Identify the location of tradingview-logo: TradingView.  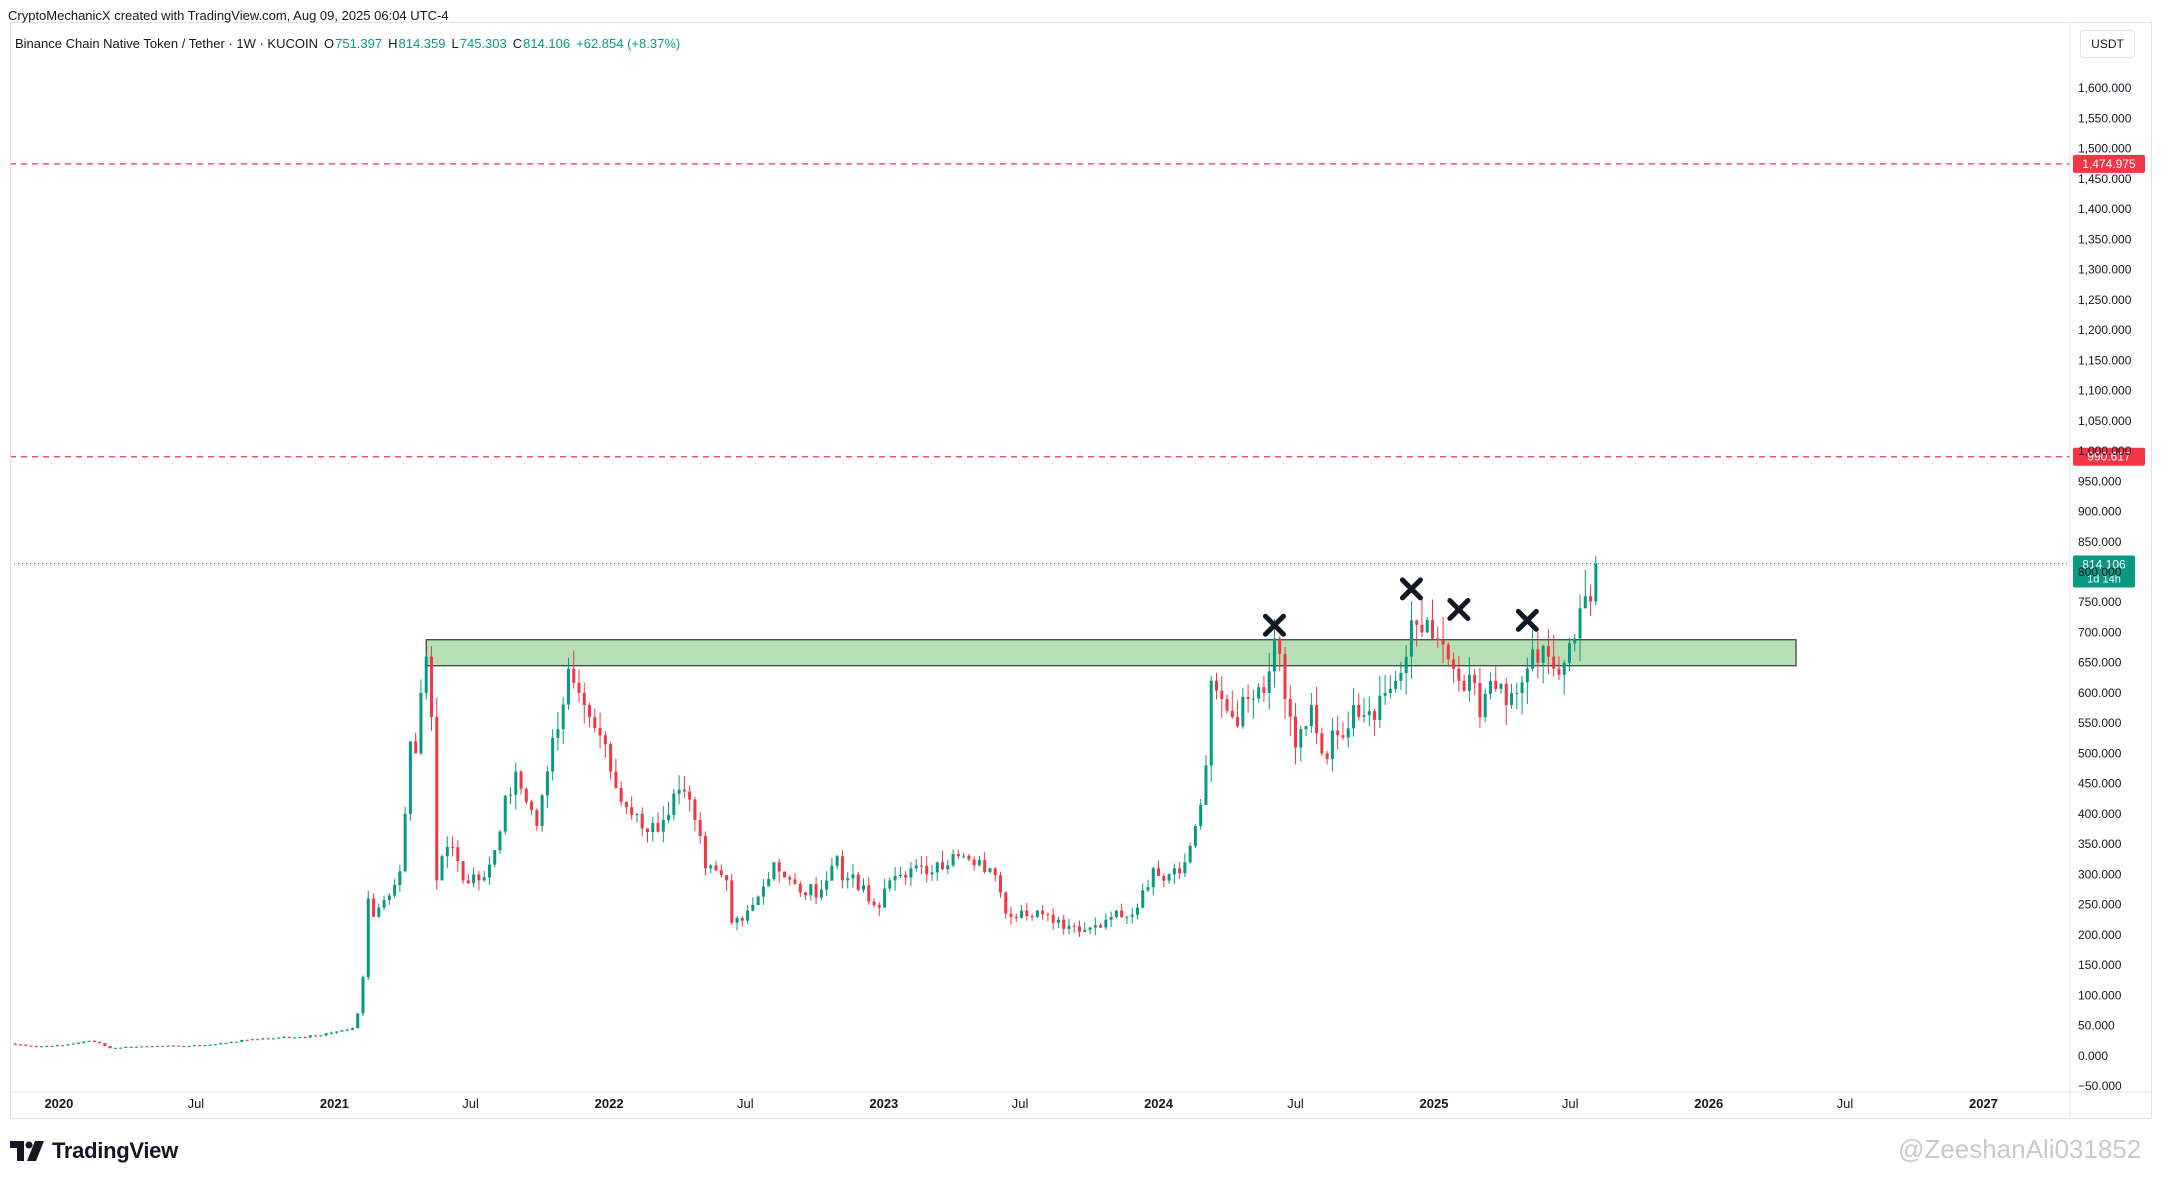
(94, 1151).